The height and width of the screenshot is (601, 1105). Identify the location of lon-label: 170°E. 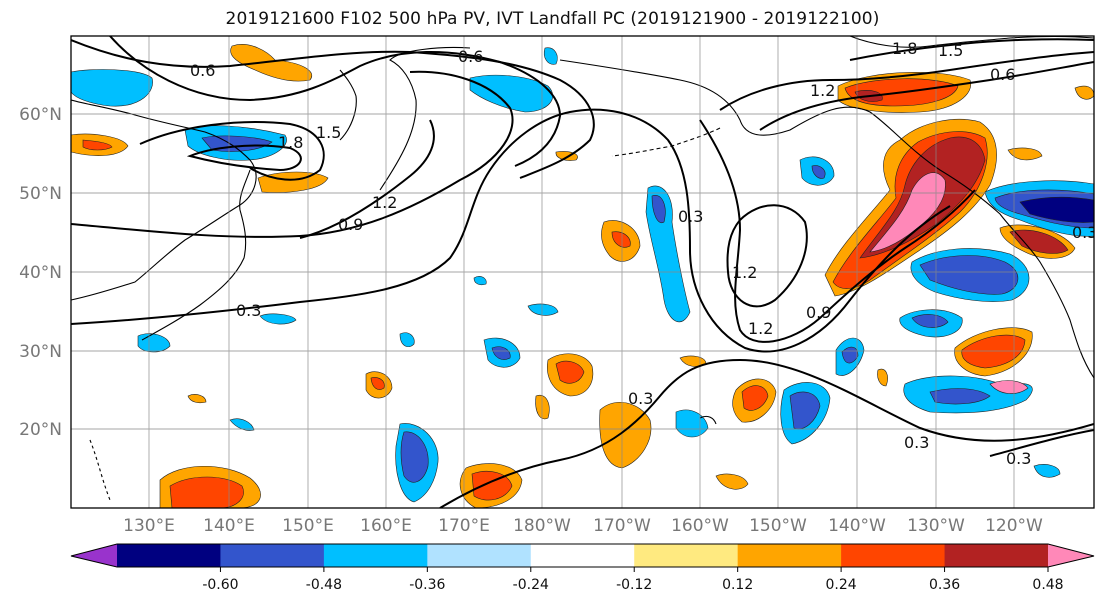
(464, 526).